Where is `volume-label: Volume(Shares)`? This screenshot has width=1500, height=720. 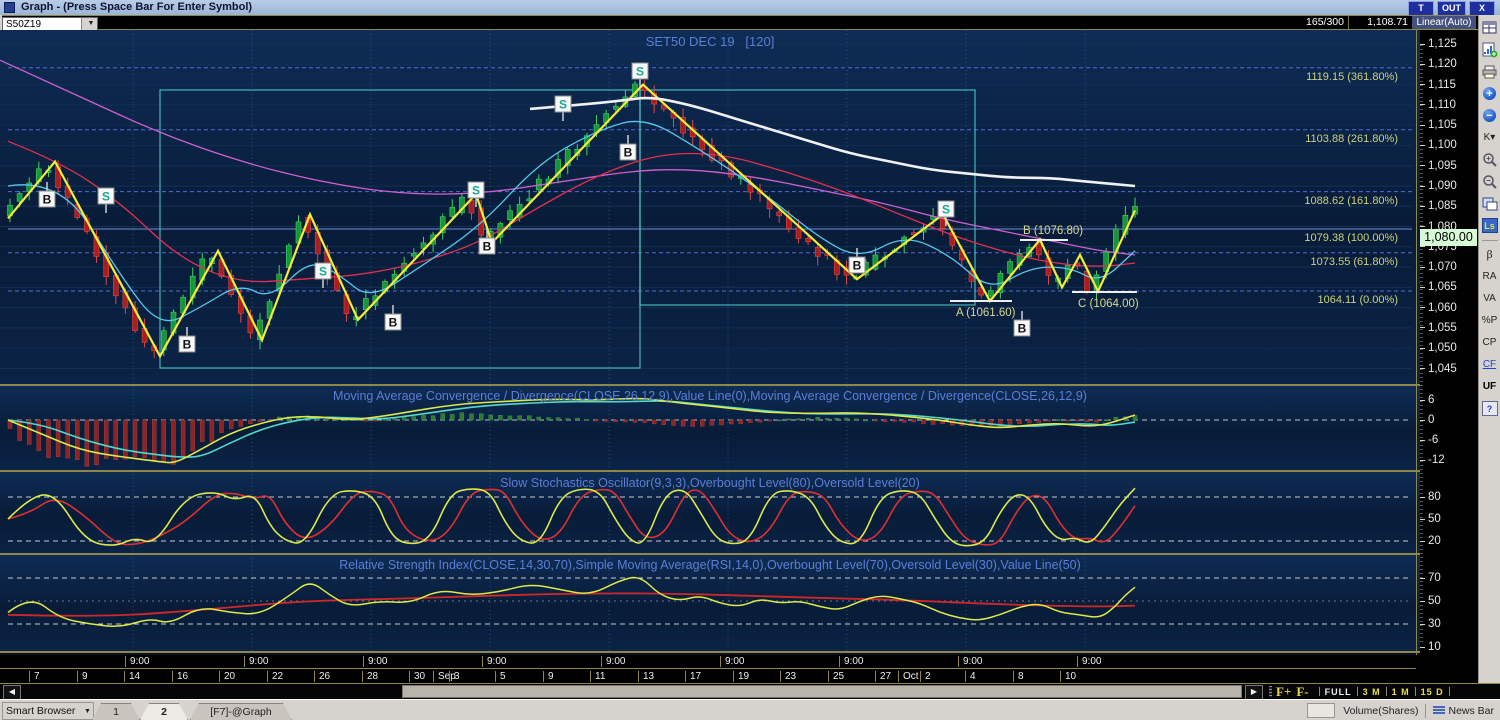 volume-label: Volume(Shares) is located at coordinates (1381, 710).